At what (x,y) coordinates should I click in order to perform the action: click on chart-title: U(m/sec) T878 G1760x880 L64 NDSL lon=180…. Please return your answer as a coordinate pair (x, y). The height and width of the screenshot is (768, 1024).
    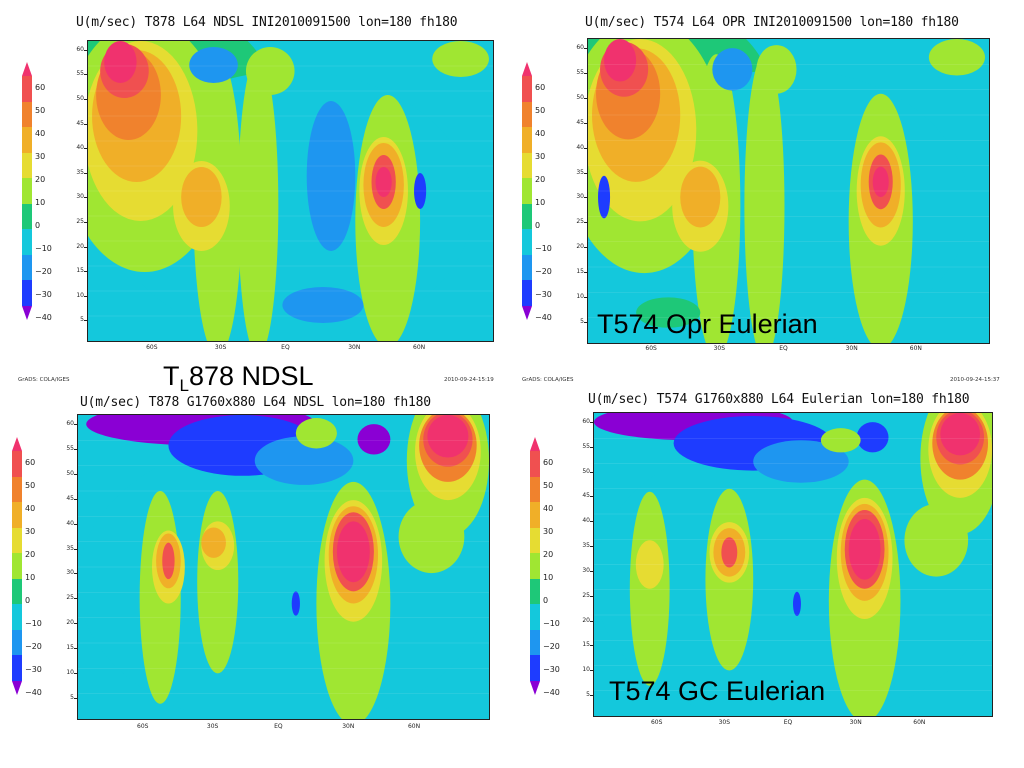
    Looking at the image, I should click on (255, 402).